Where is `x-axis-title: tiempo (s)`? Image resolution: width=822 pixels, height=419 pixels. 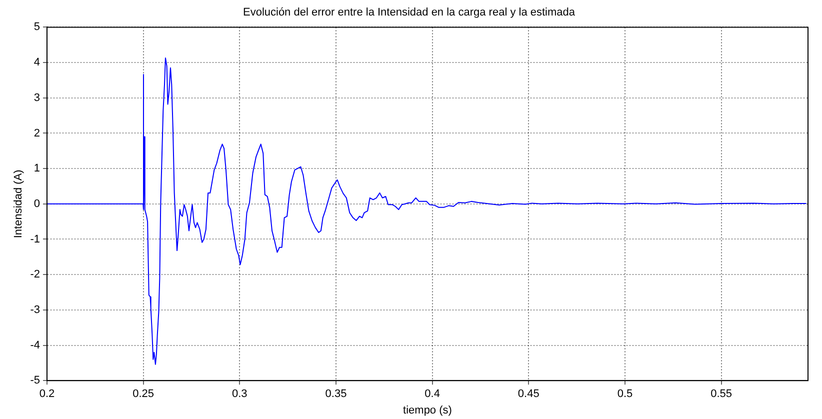
x-axis-title: tiempo (s) is located at coordinates (427, 410).